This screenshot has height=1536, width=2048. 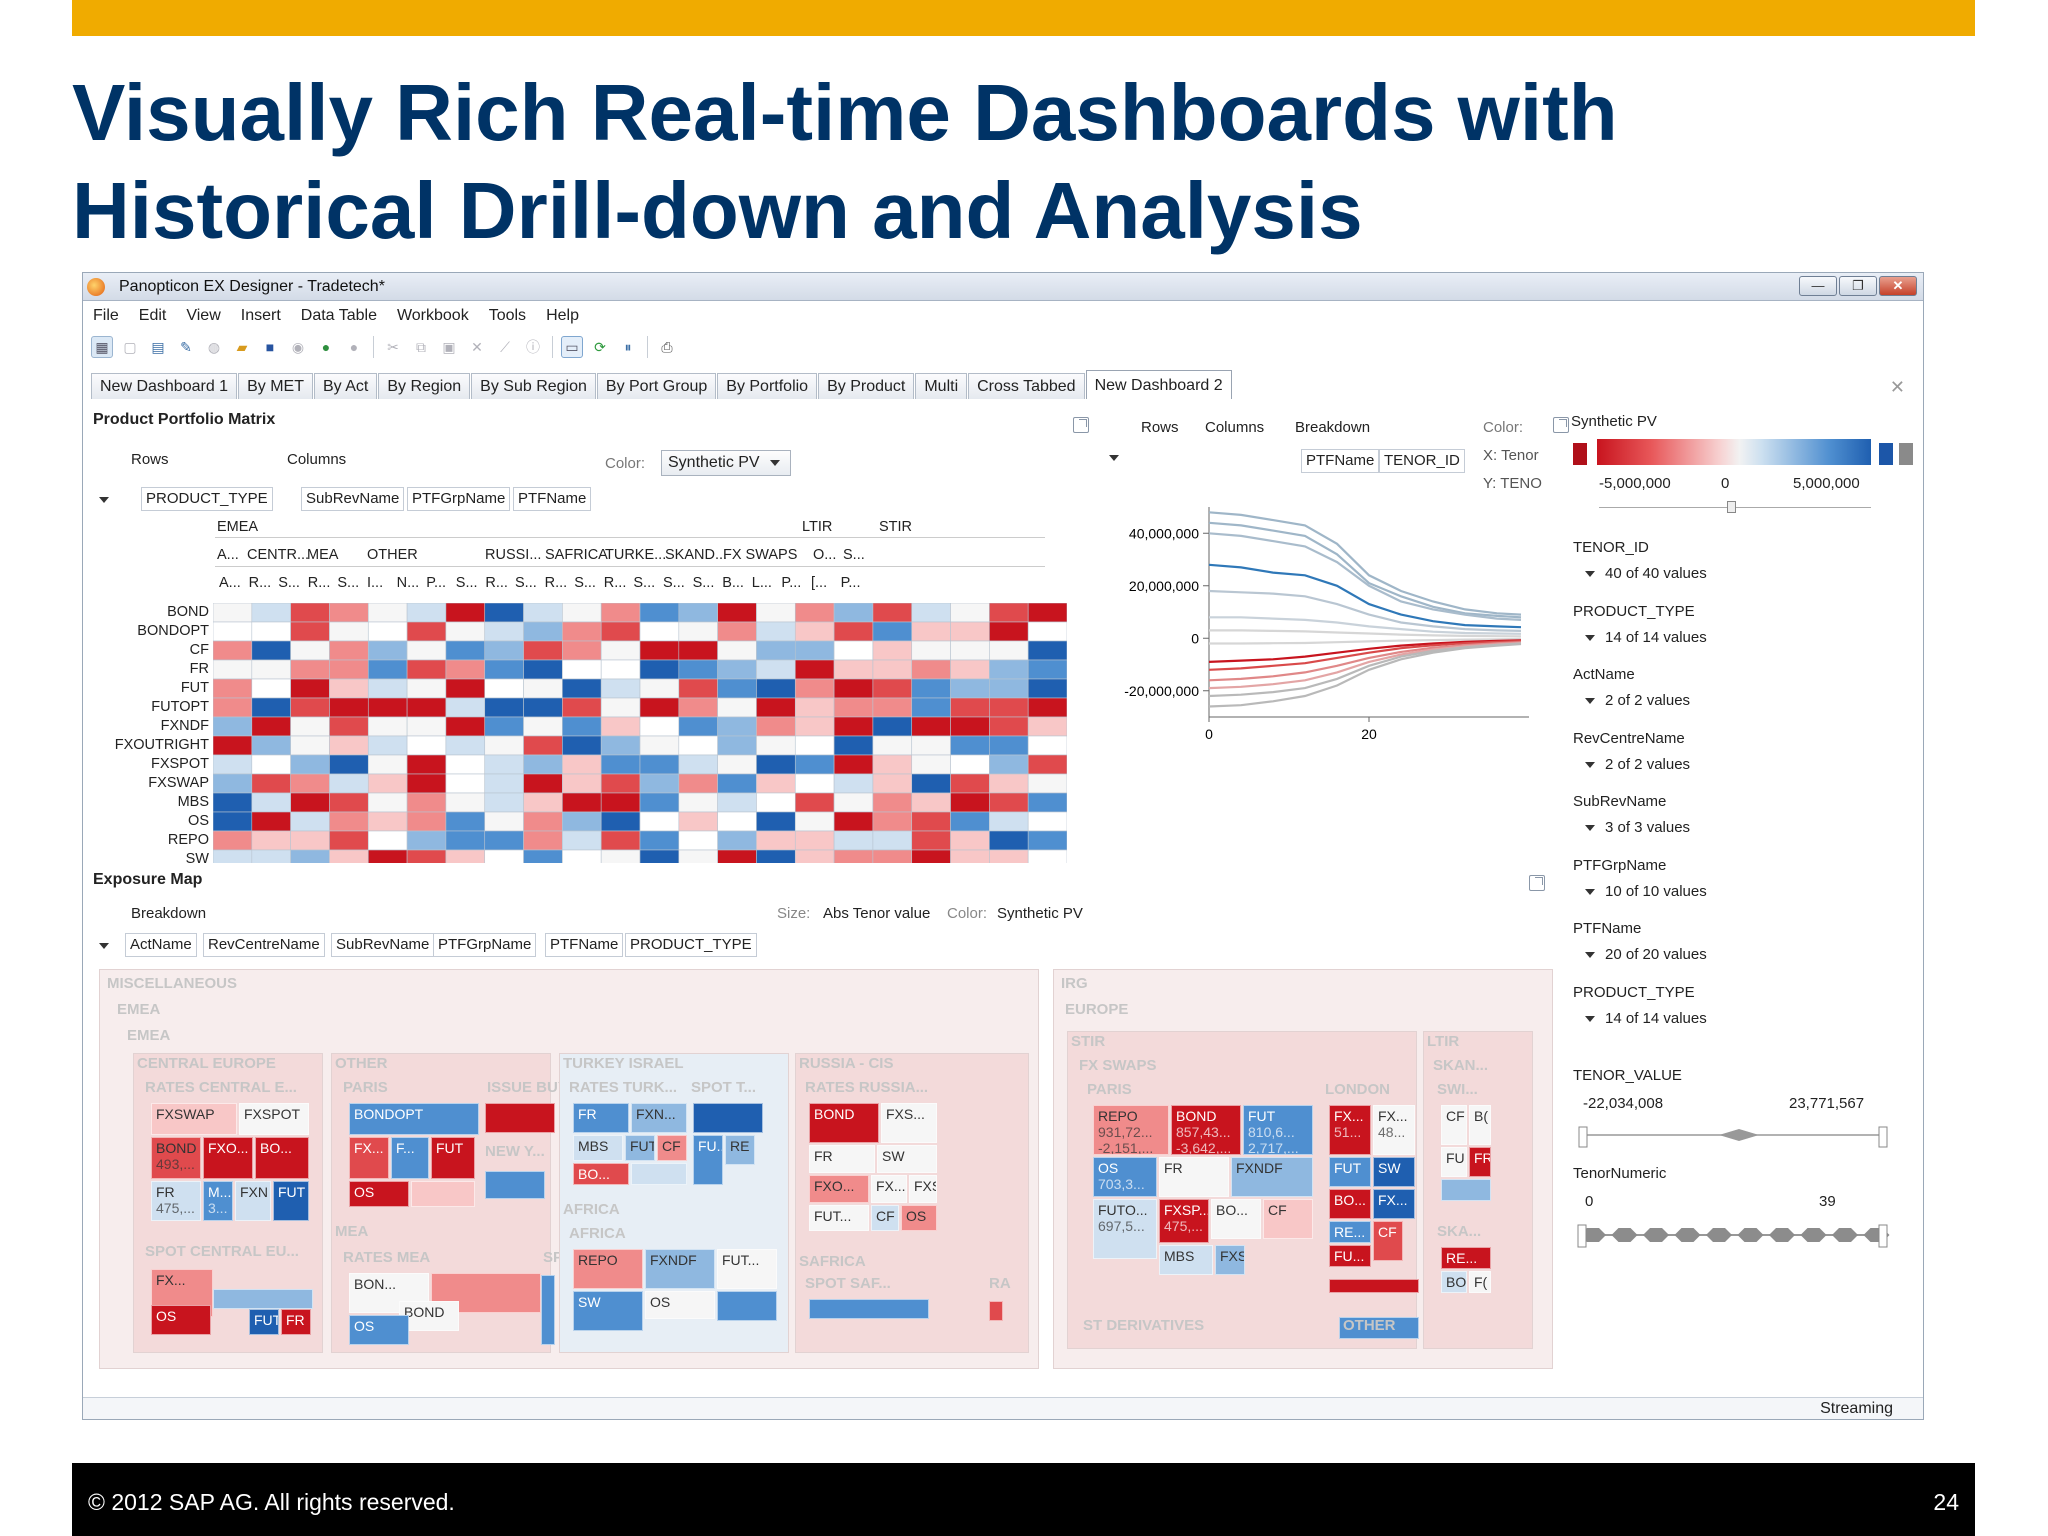 I want to click on chart-collapse-icon, so click(x=1114, y=457).